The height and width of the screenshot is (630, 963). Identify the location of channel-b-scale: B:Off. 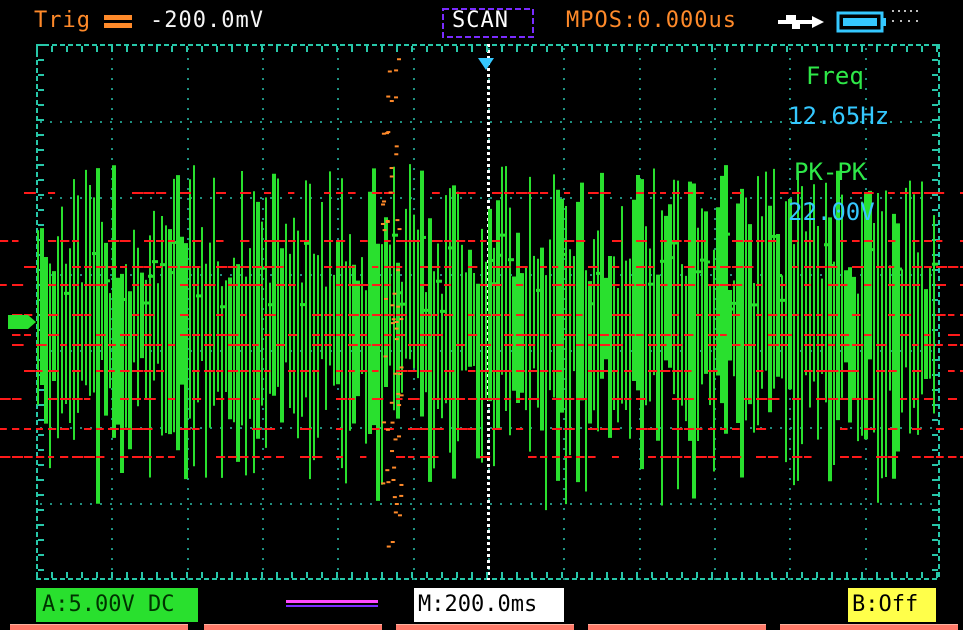
(892, 605).